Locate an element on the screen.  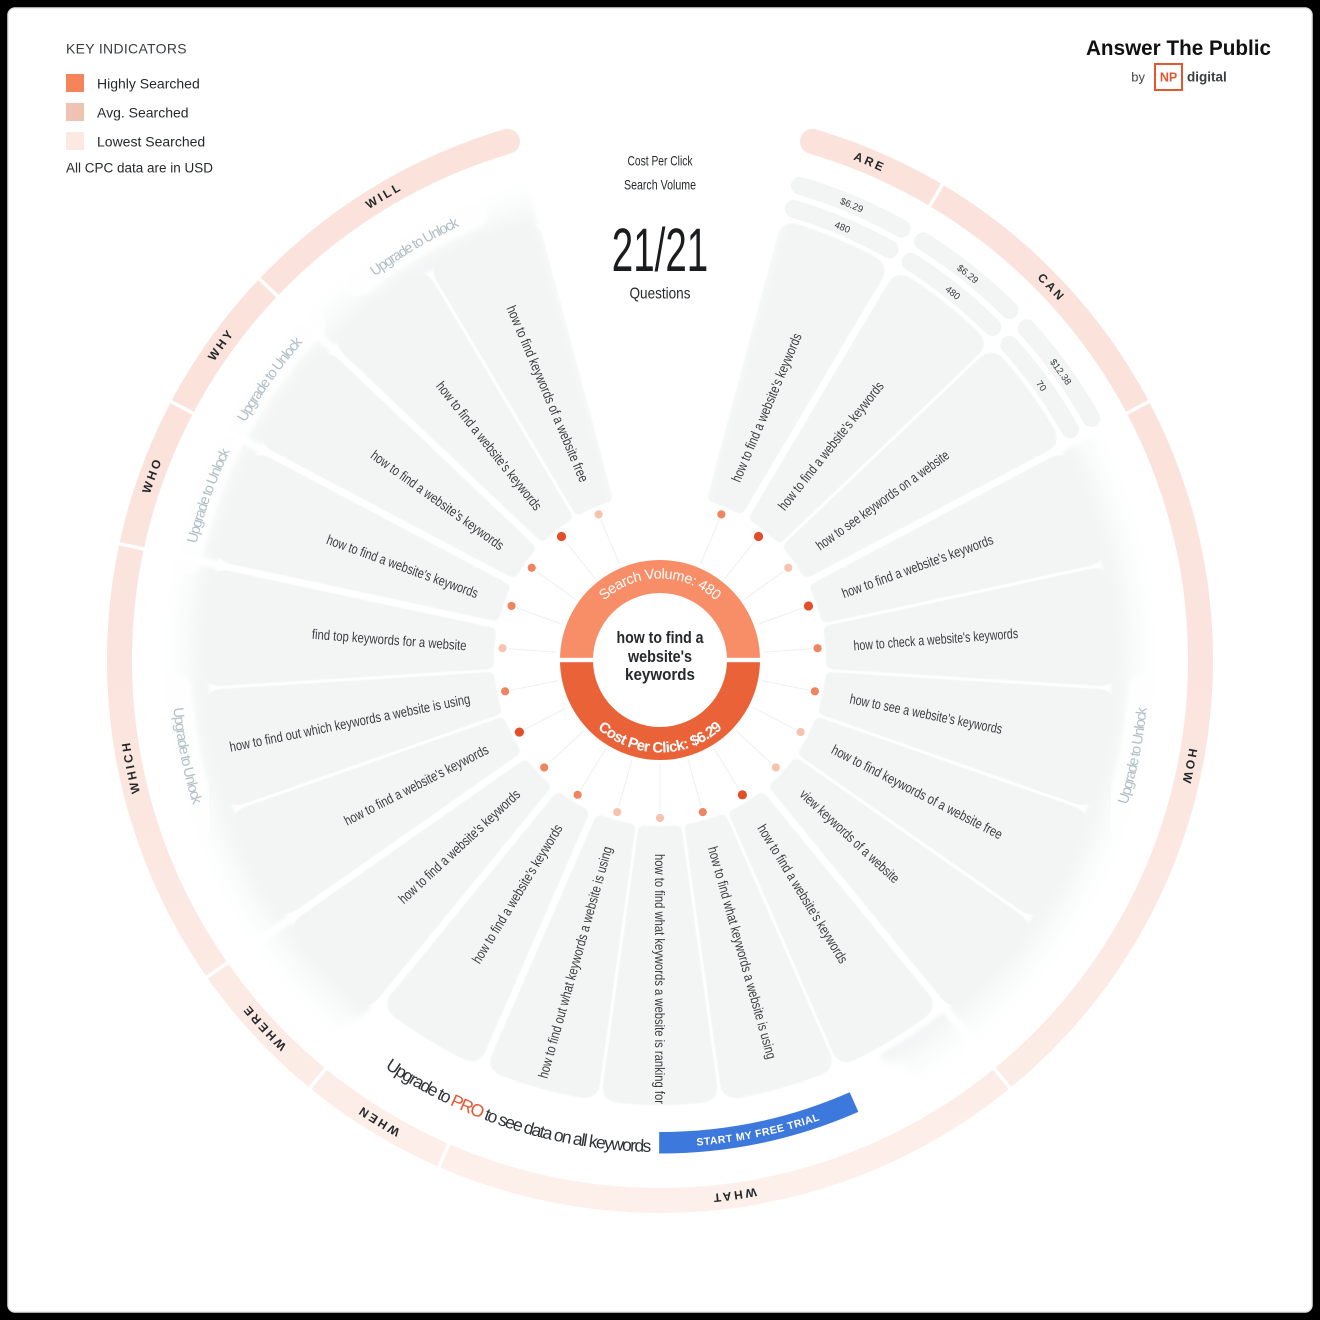
svg-text: Answer The Public is located at coordinates (1178, 48).